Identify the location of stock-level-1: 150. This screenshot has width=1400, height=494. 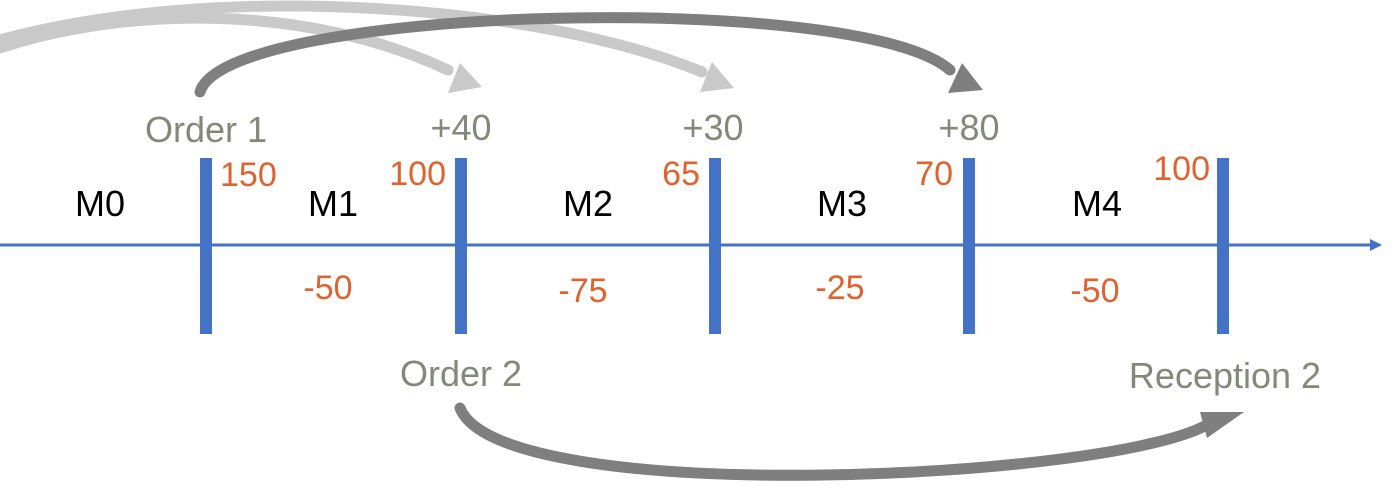
(248, 175).